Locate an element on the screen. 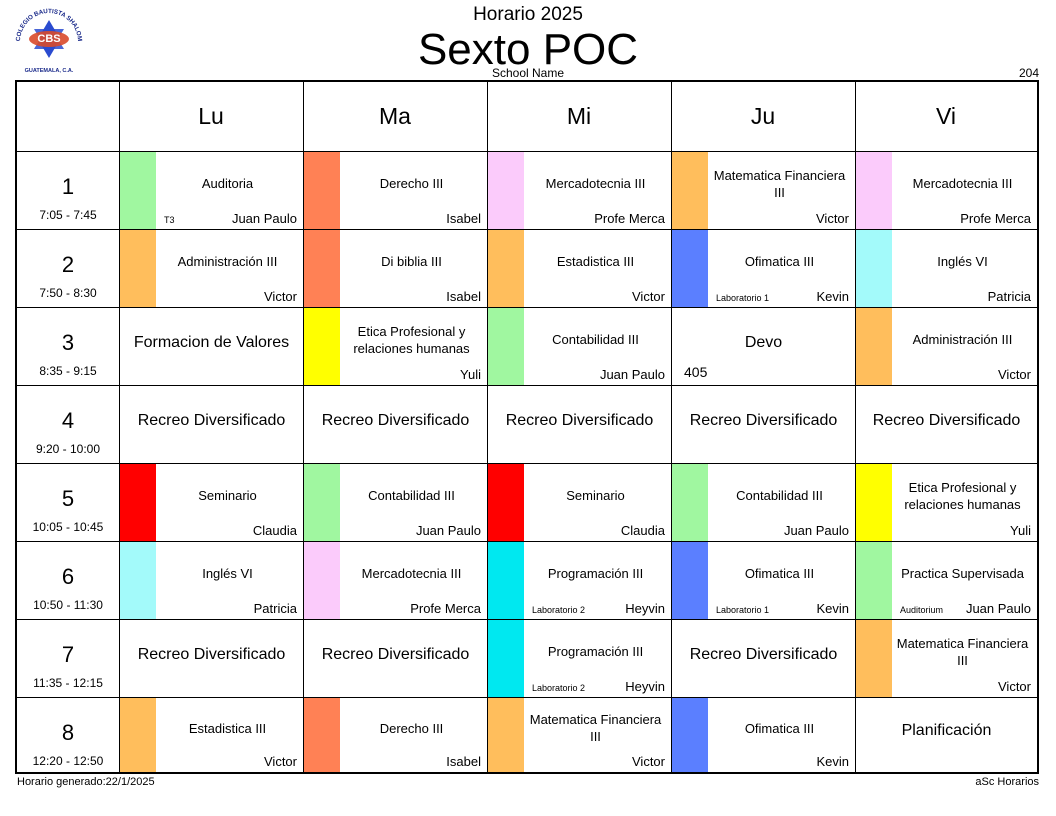 The width and height of the screenshot is (1056, 816). lesson-cell: Derecho III Isabel is located at coordinates (395, 190).